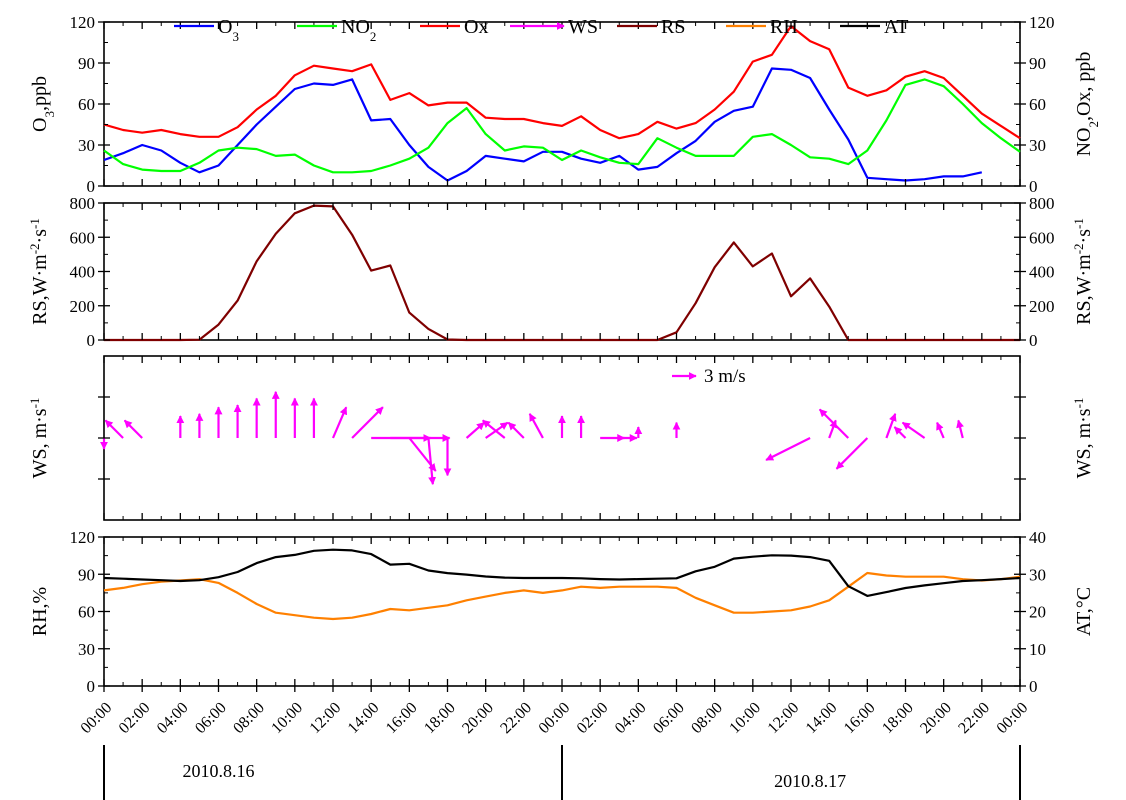 The image size is (1126, 800). What do you see at coordinates (476, 27) in the screenshot?
I see `legend-label-ox: Ox` at bounding box center [476, 27].